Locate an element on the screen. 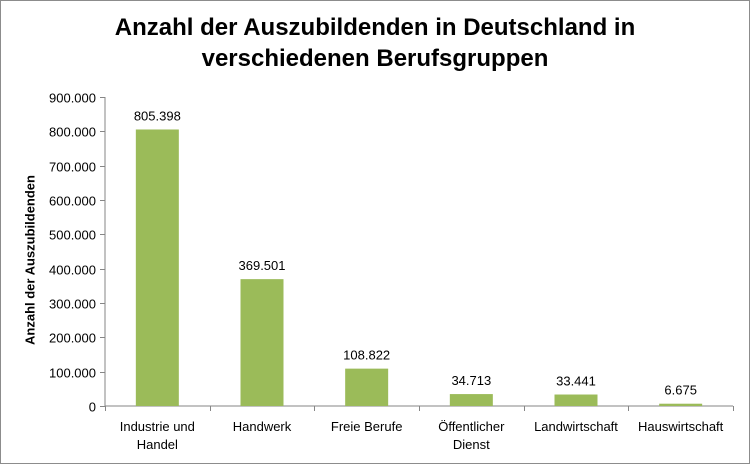 The width and height of the screenshot is (750, 464). y-tick-label: 900.000 is located at coordinates (72, 98).